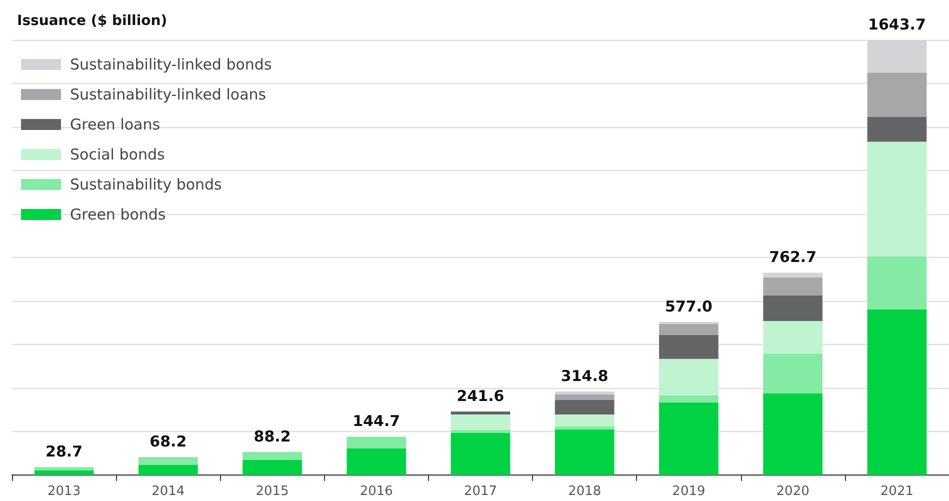  I want to click on legend-label: Green loans, so click(115, 125).